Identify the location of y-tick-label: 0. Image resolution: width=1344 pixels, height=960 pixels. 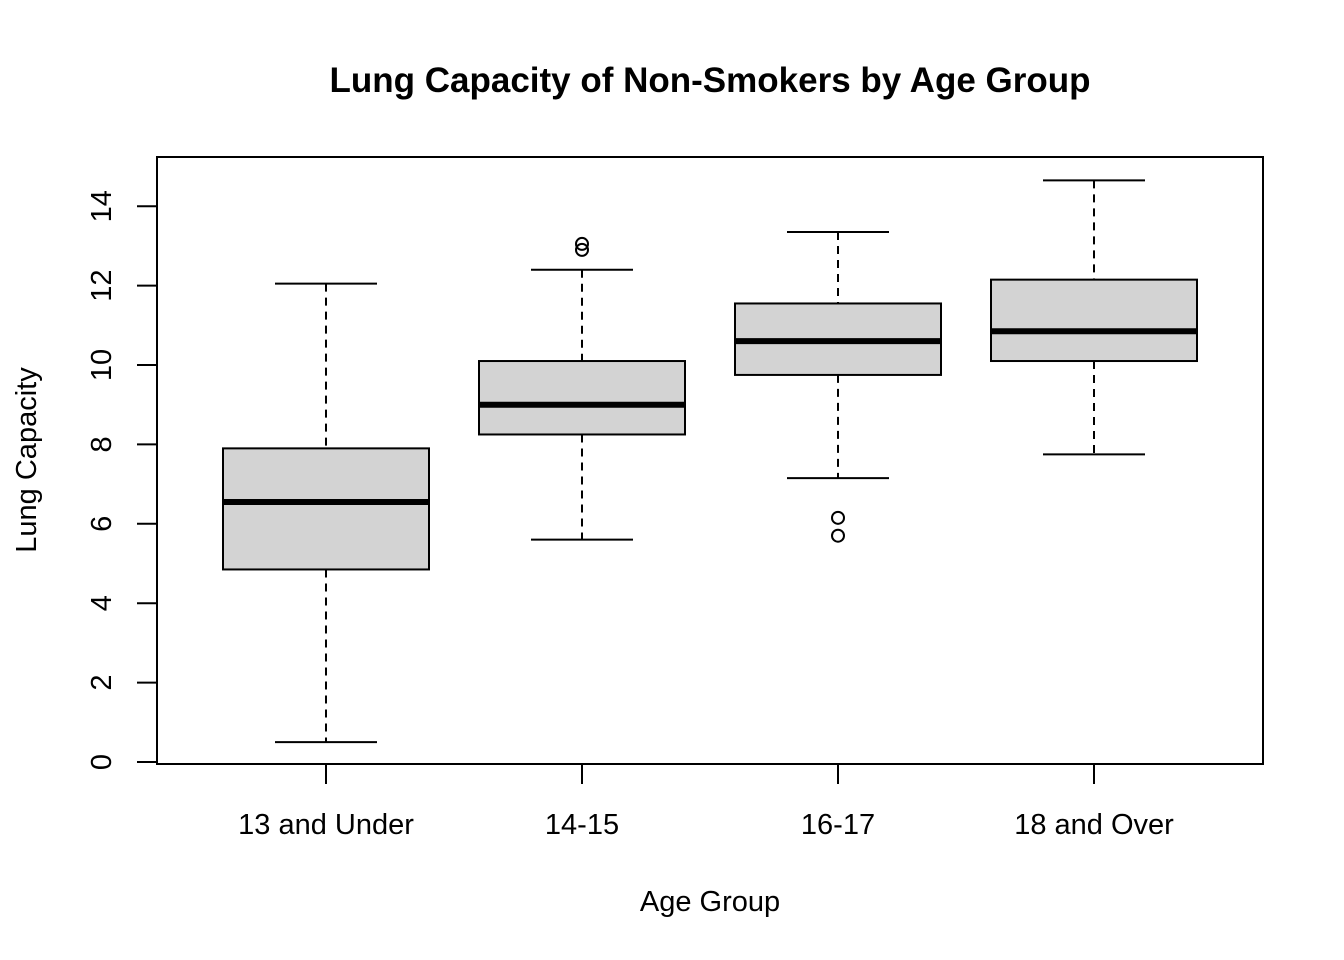
(102, 762).